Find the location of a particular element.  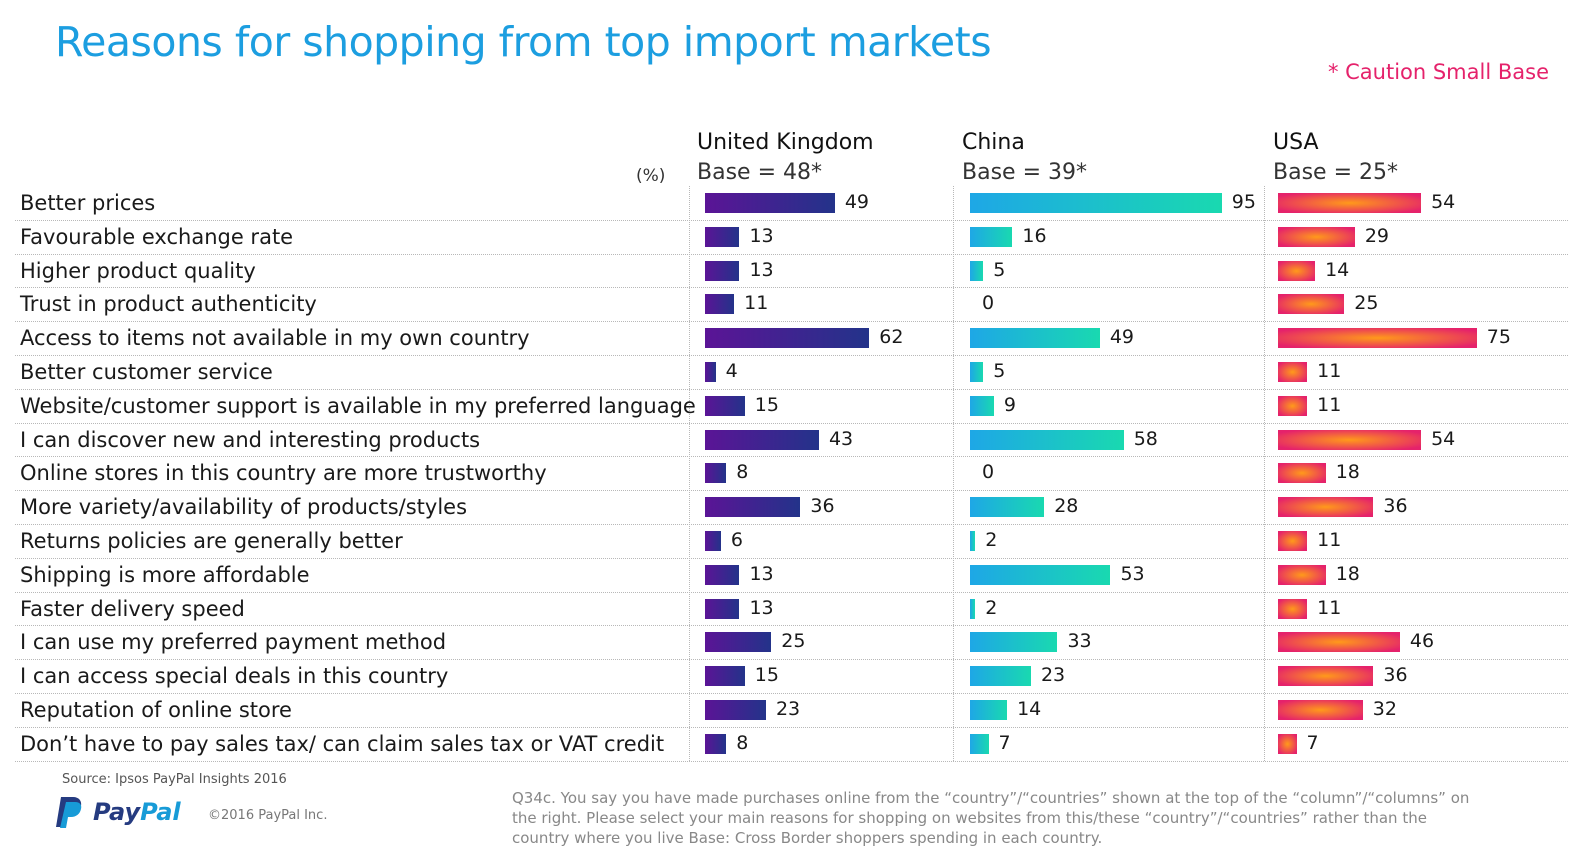

paypal-logo: PayPal is located at coordinates (118, 812).